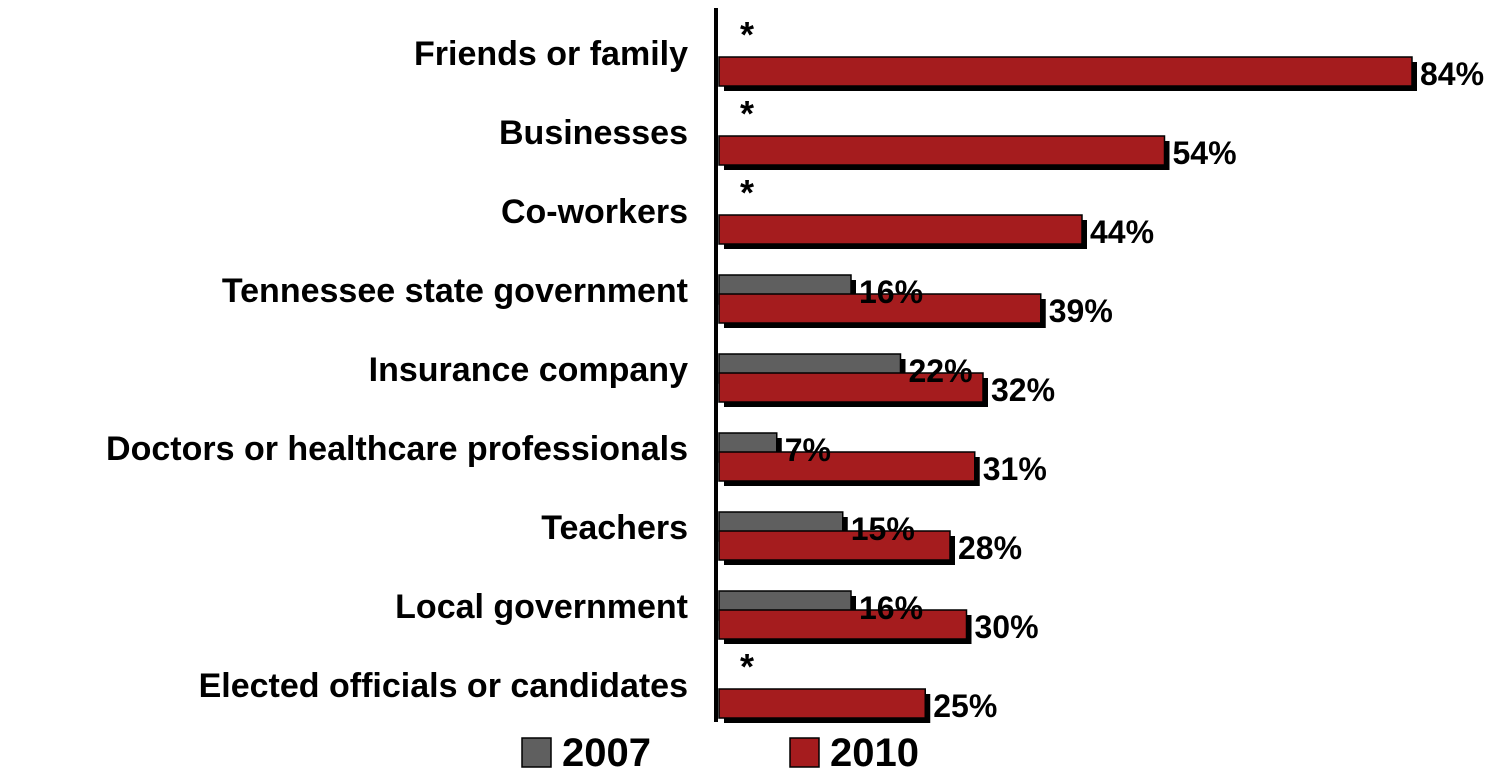  Describe the element at coordinates (593, 133) in the screenshot. I see `category-label: Businesses` at that location.